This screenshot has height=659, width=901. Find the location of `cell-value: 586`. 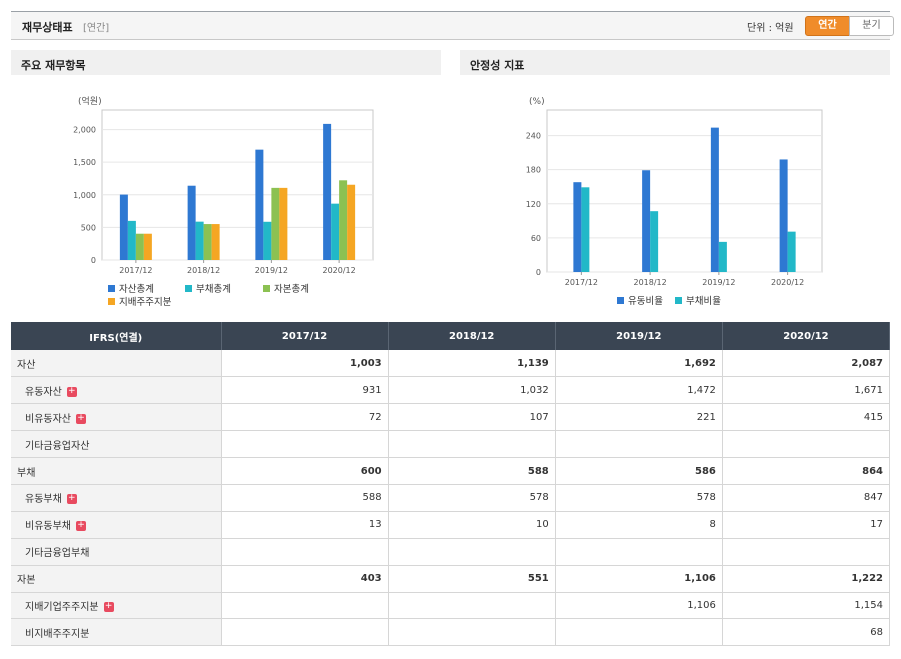

cell-value: 586 is located at coordinates (639, 471).